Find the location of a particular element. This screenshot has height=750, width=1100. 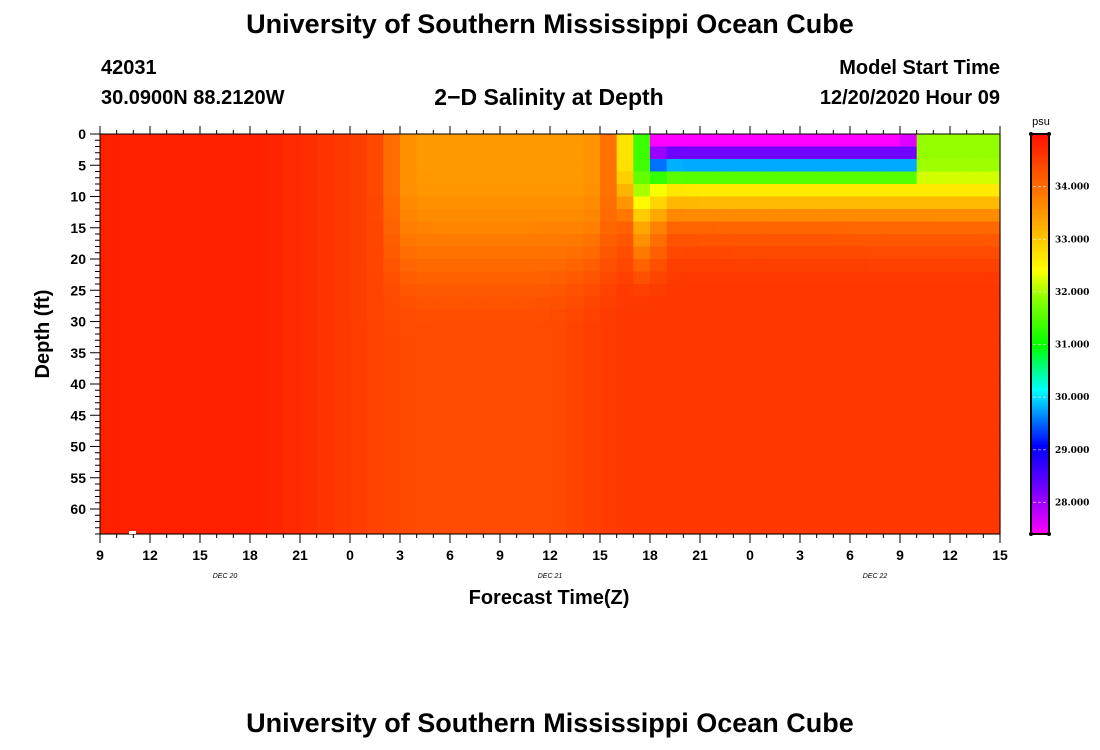

y-tick-label: 20 is located at coordinates (78, 259).